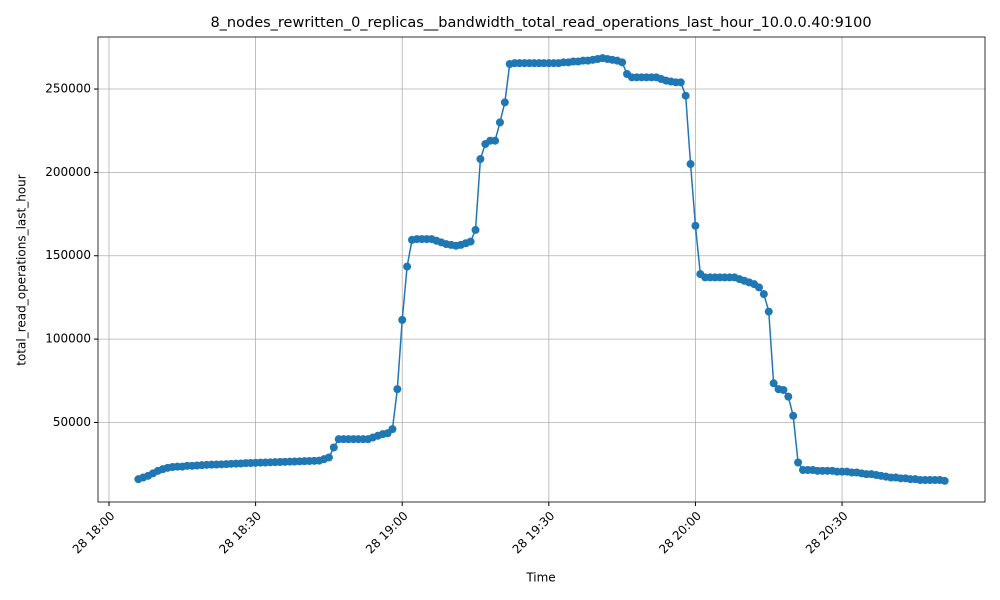 The height and width of the screenshot is (600, 1000). Describe the element at coordinates (540, 578) in the screenshot. I see `x-axis-label: Time` at that location.